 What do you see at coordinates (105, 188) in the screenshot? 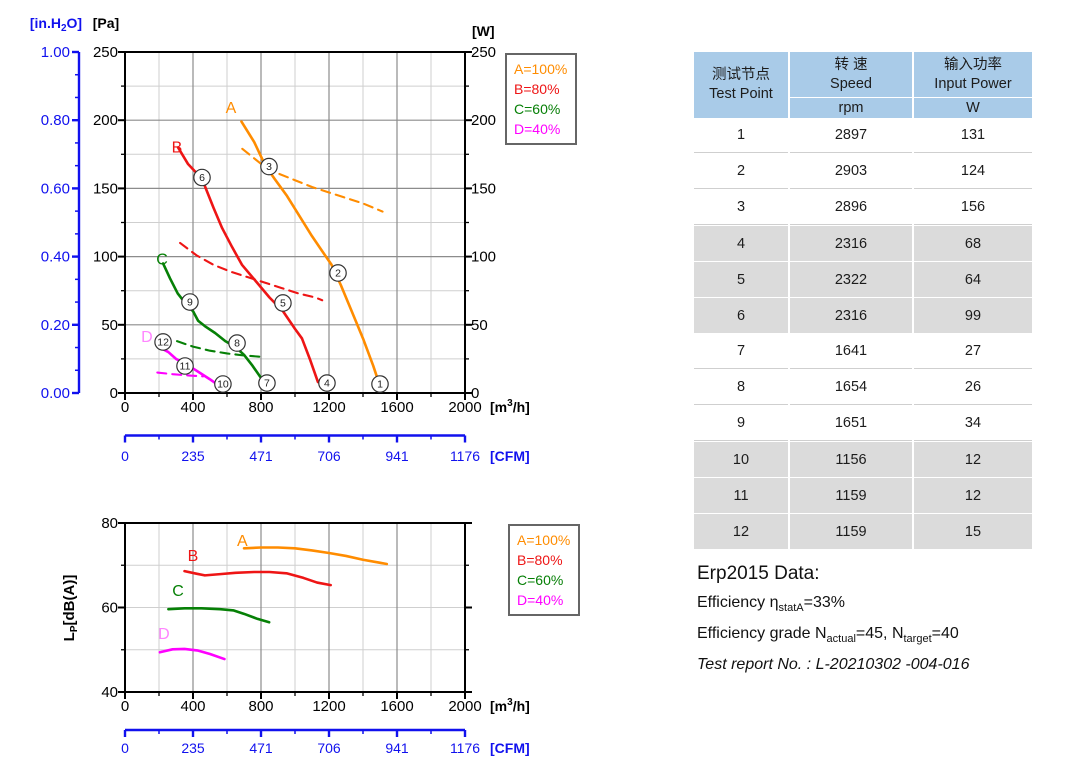
I see `svg-text: 150` at bounding box center [105, 188].